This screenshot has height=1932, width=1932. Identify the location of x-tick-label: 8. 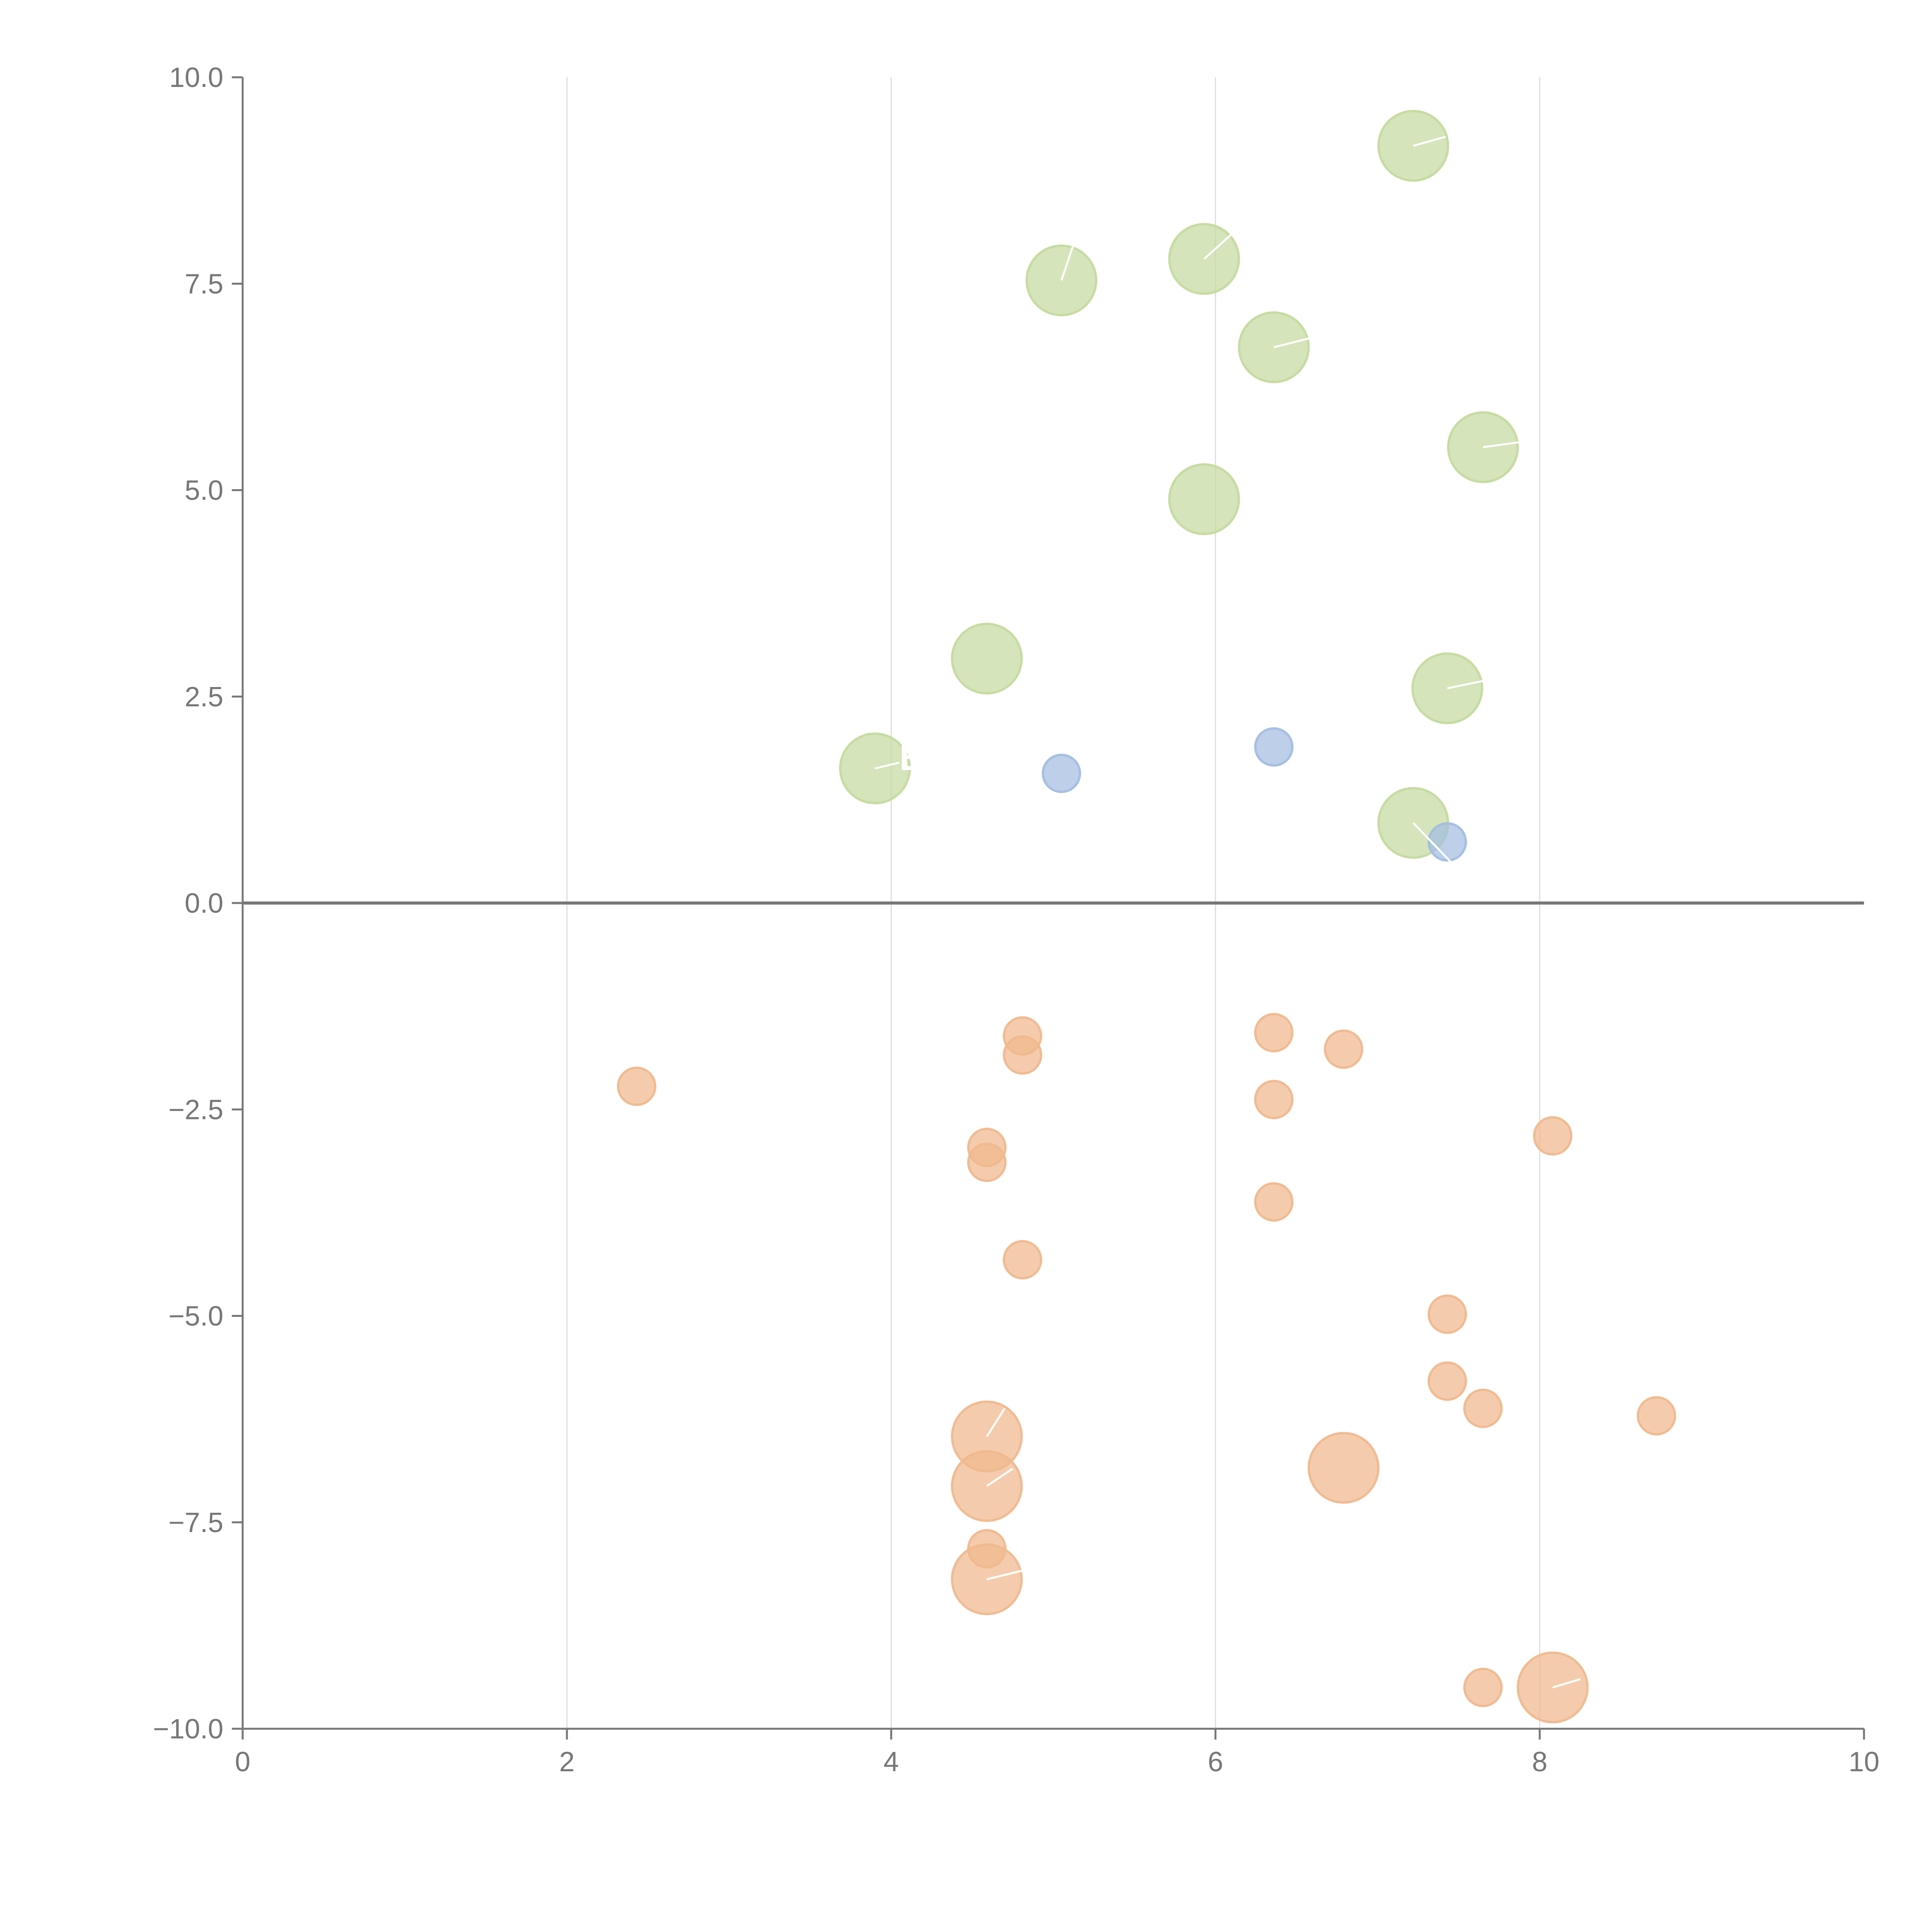
(1540, 1762).